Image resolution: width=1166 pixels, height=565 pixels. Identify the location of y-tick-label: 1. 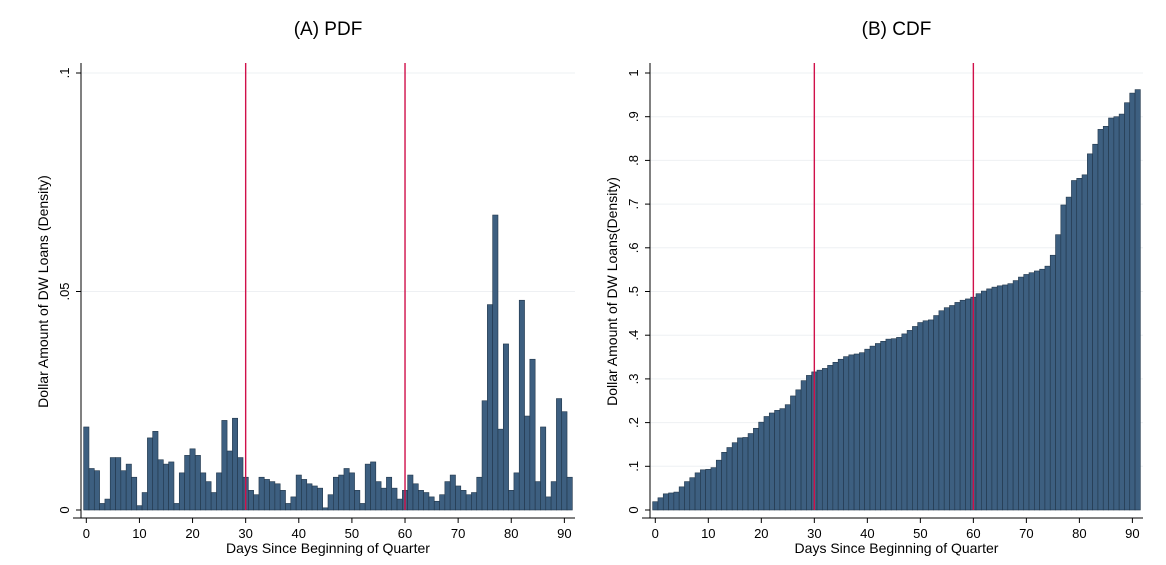
(633, 72).